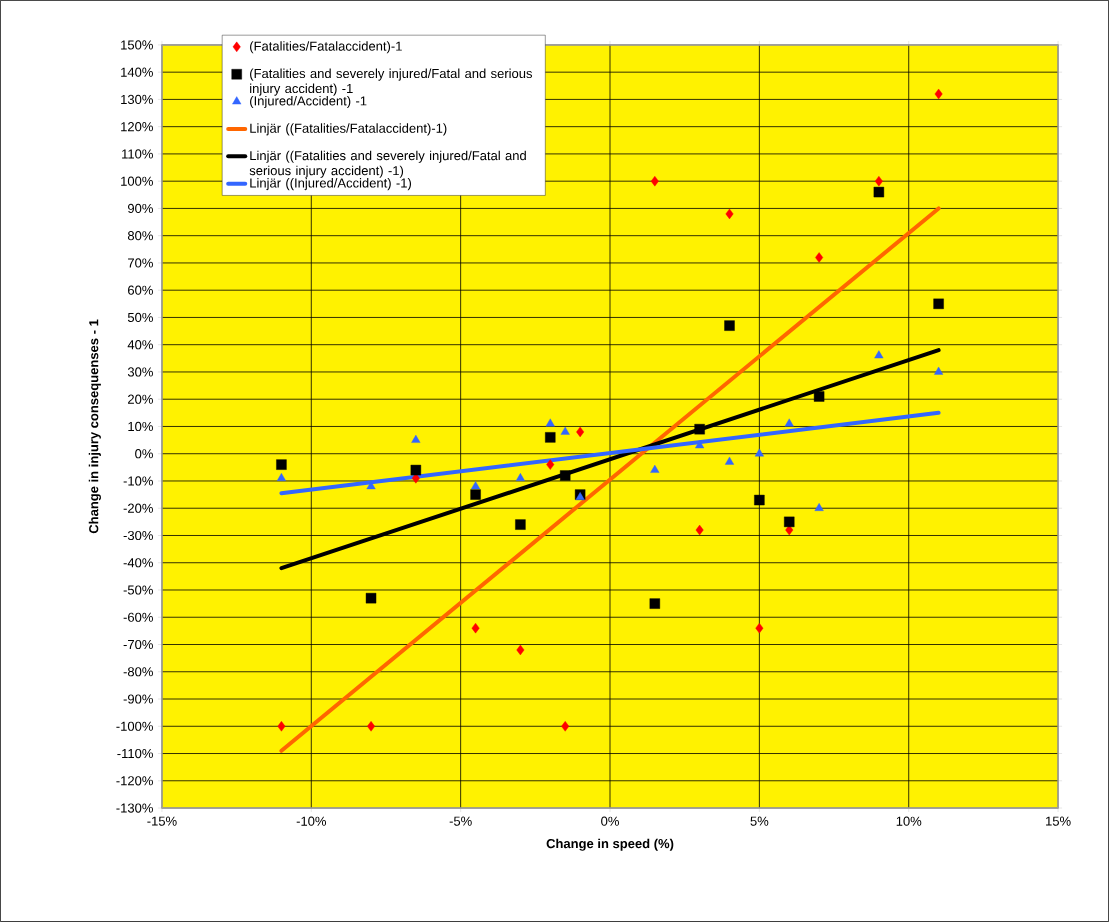  Describe the element at coordinates (308, 102) in the screenshot. I see `legend-label: (Injured/Accident) -1` at that location.